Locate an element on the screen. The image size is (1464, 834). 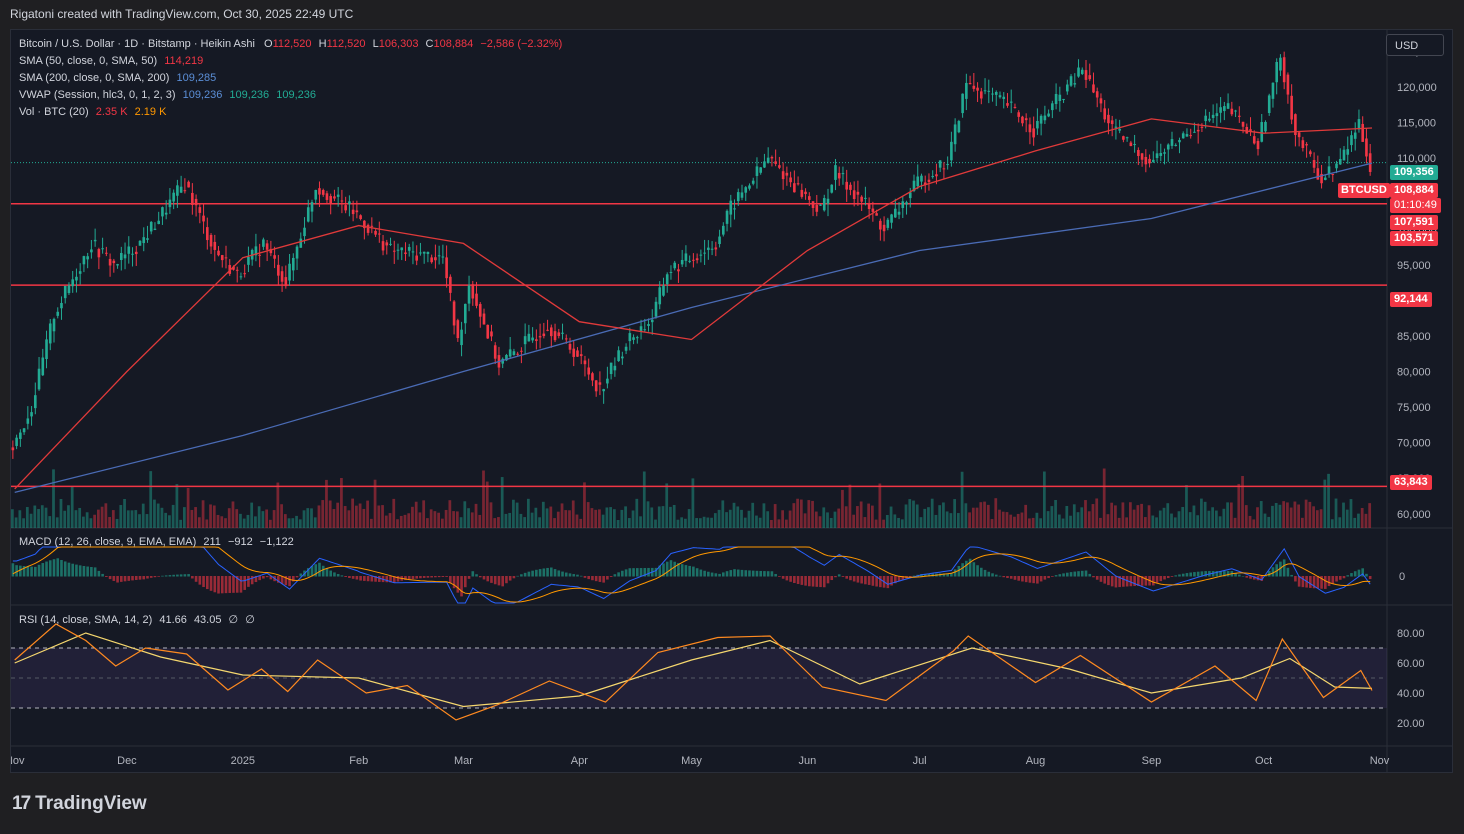
price-tick-label: 80,000 is located at coordinates (1414, 372).